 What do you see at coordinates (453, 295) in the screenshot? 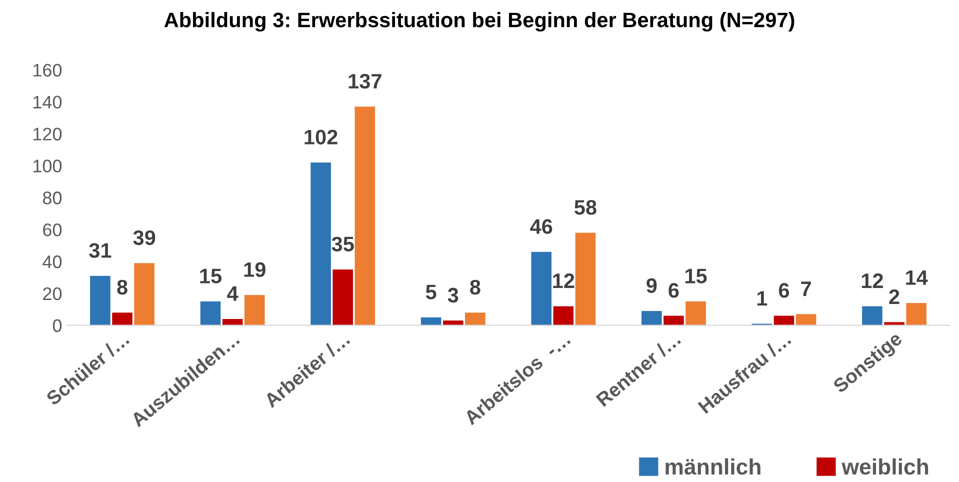
I see `data-label: 3` at bounding box center [453, 295].